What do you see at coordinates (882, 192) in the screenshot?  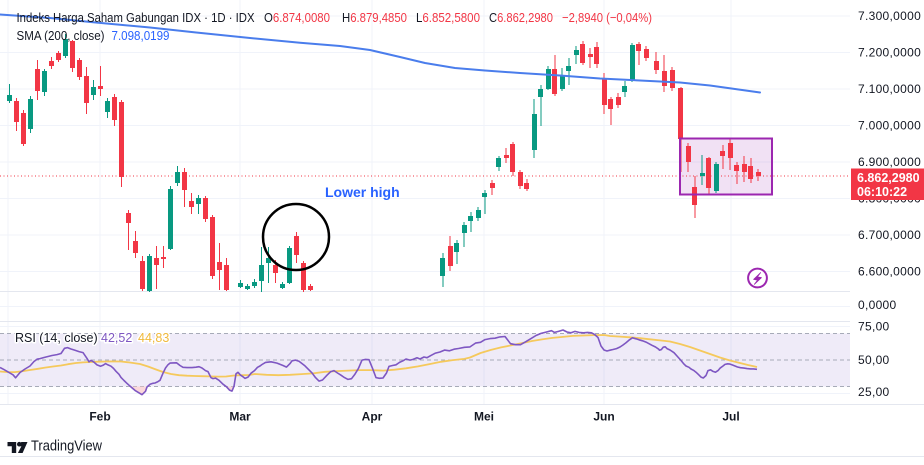 I see `svg-text: 06:10:22` at bounding box center [882, 192].